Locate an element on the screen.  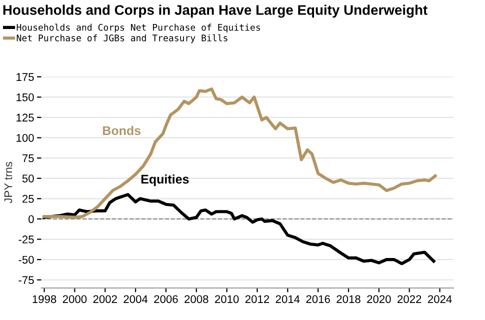
x-tick-label: 2006 is located at coordinates (166, 299).